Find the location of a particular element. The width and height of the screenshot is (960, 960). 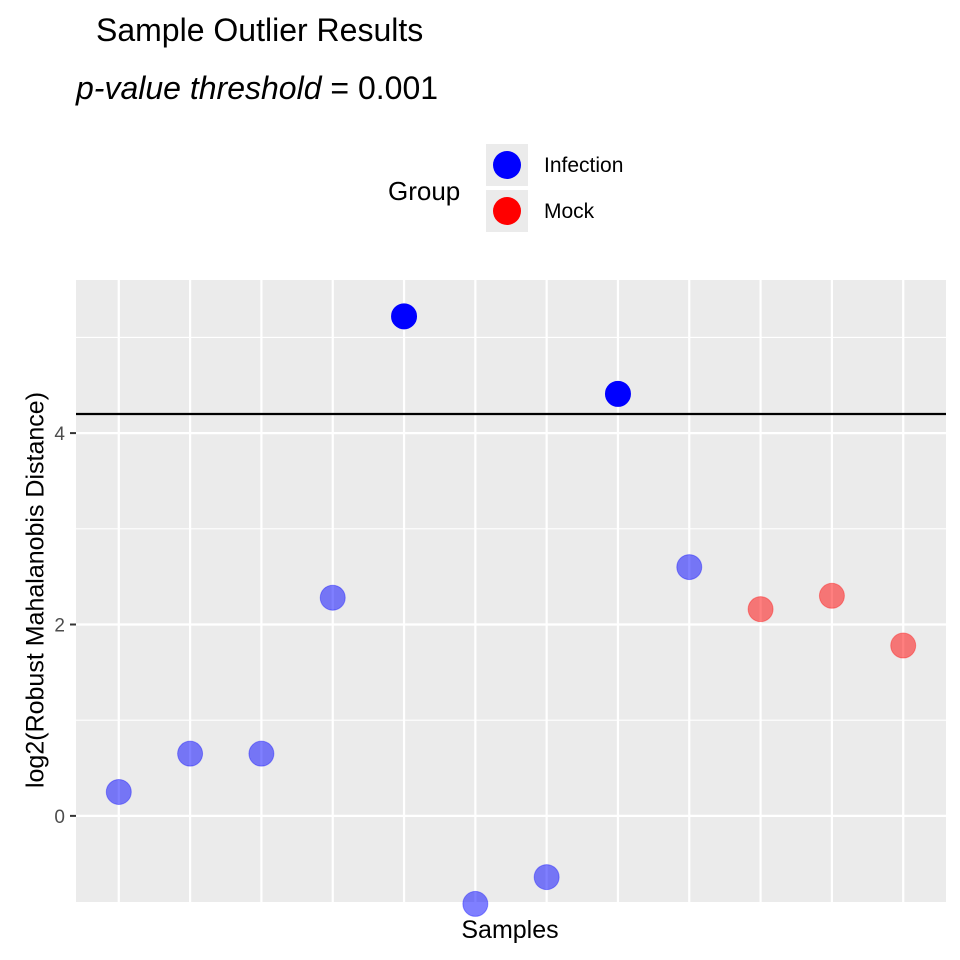

legend-dot-infection is located at coordinates (507, 165).